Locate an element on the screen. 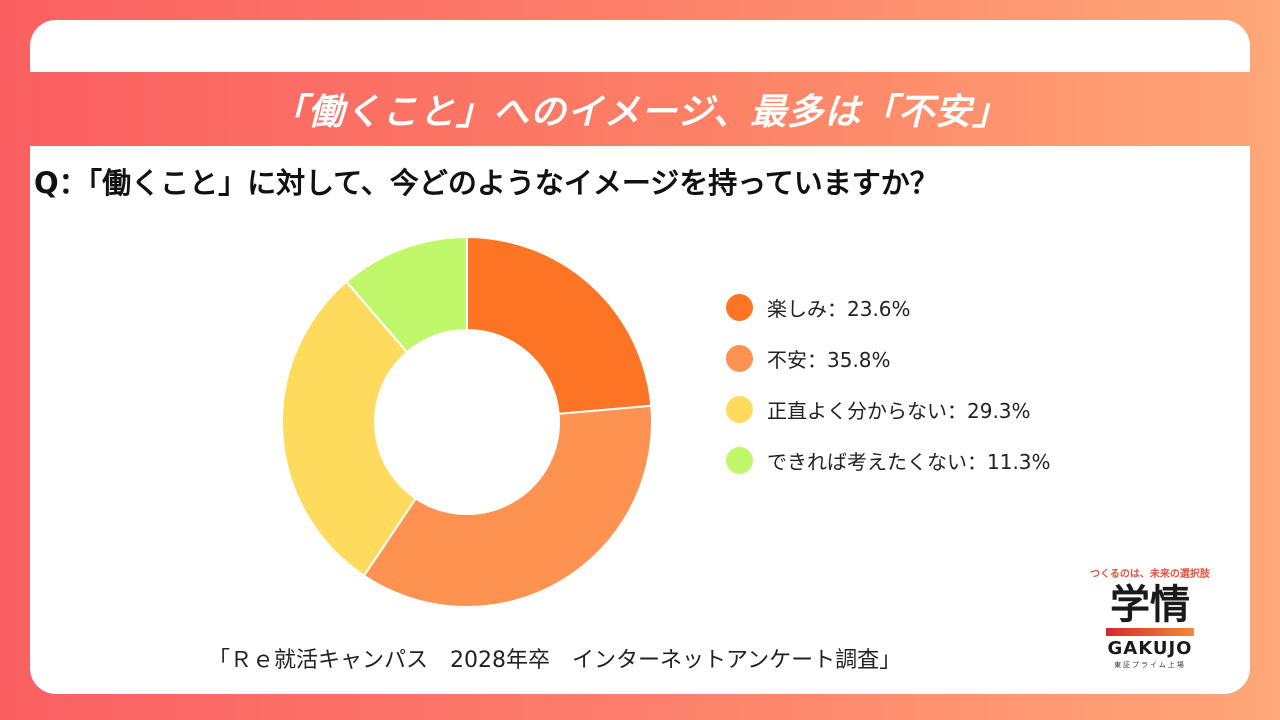  logo-sub: 東証プライム上場 is located at coordinates (1150, 665).